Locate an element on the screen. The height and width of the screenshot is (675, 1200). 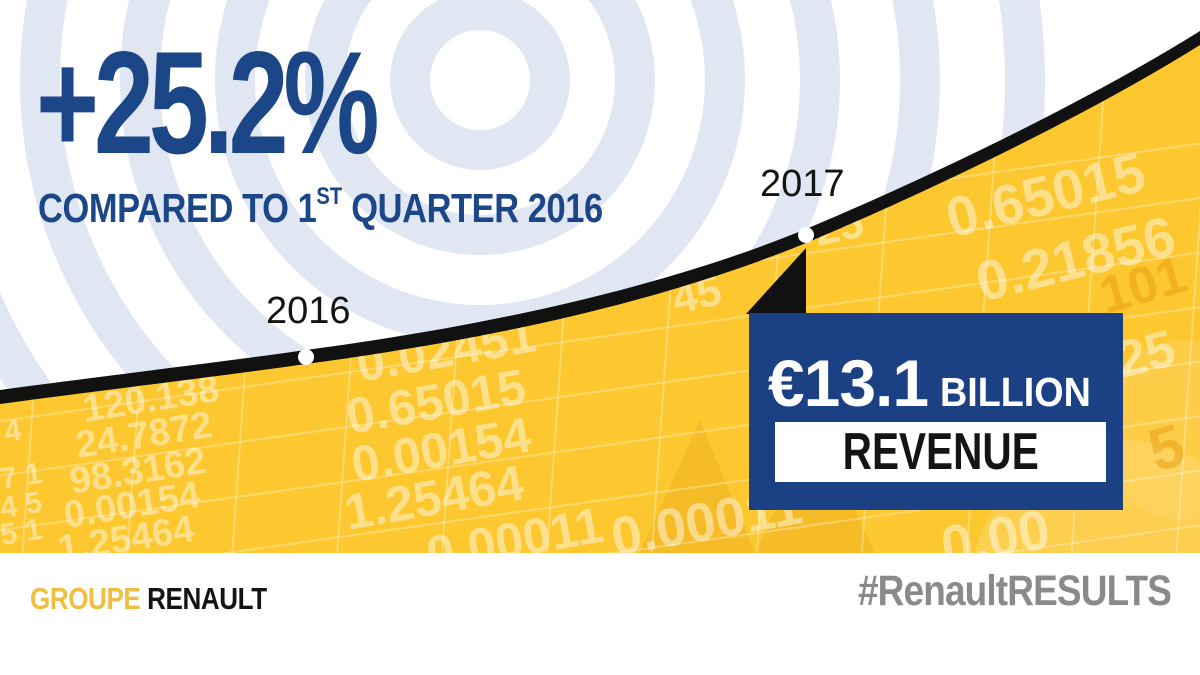
ticker-number: 98.3162 is located at coordinates (138, 471).